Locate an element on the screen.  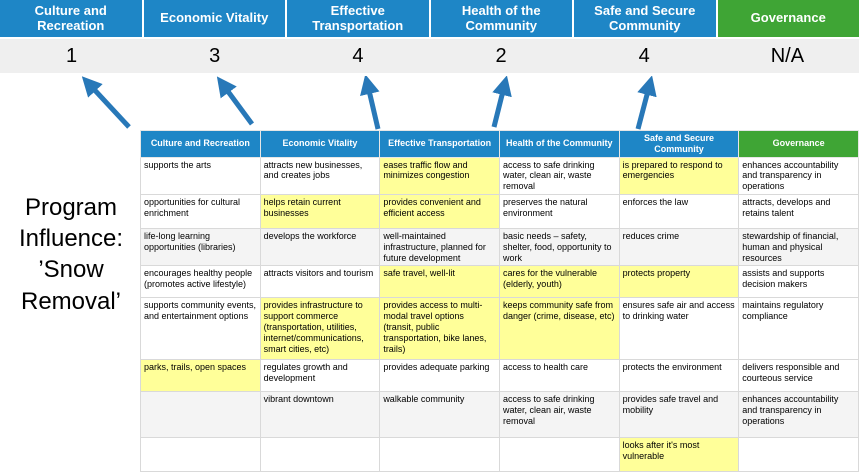
matrix-cell: helps retain current businesses is located at coordinates (320, 211).